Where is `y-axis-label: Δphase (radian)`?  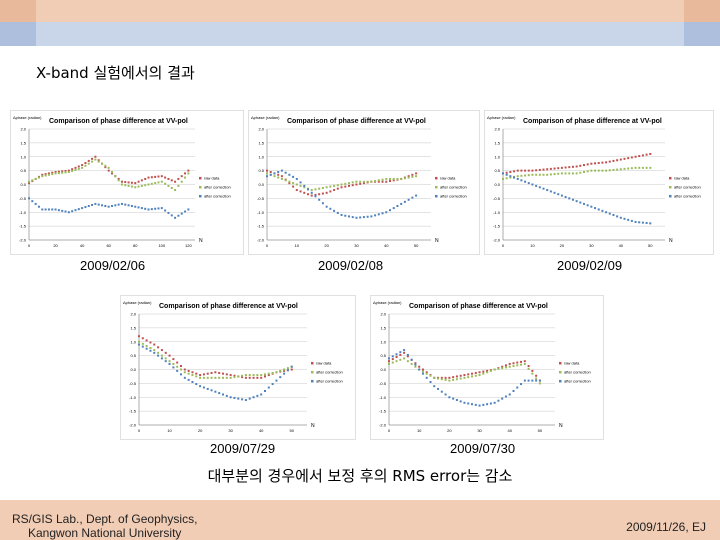 y-axis-label: Δphase (radian) is located at coordinates (265, 117).